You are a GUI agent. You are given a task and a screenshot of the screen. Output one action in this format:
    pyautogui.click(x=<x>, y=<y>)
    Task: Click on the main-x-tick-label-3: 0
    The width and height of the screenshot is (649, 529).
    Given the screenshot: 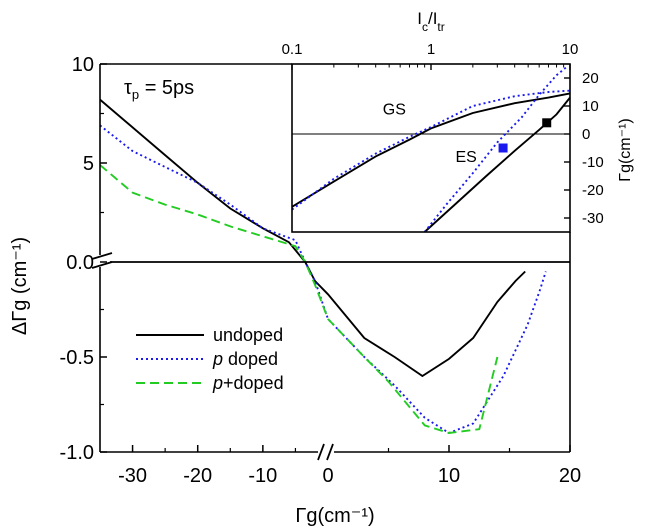 What is the action you would take?
    pyautogui.click(x=327, y=476)
    